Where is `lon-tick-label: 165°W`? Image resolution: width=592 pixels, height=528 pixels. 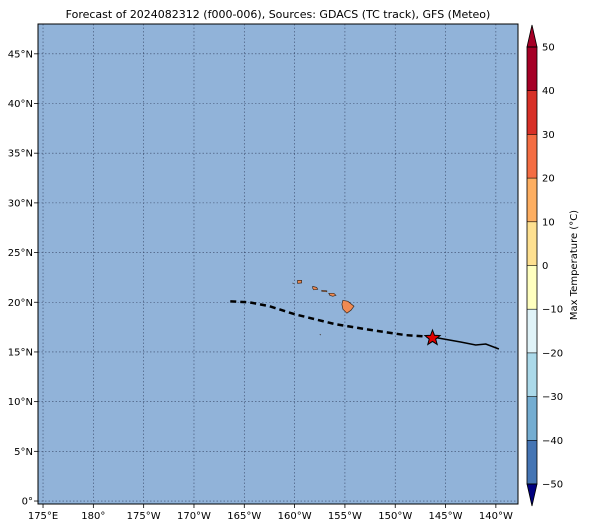 lon-tick-label: 165°W is located at coordinates (244, 516).